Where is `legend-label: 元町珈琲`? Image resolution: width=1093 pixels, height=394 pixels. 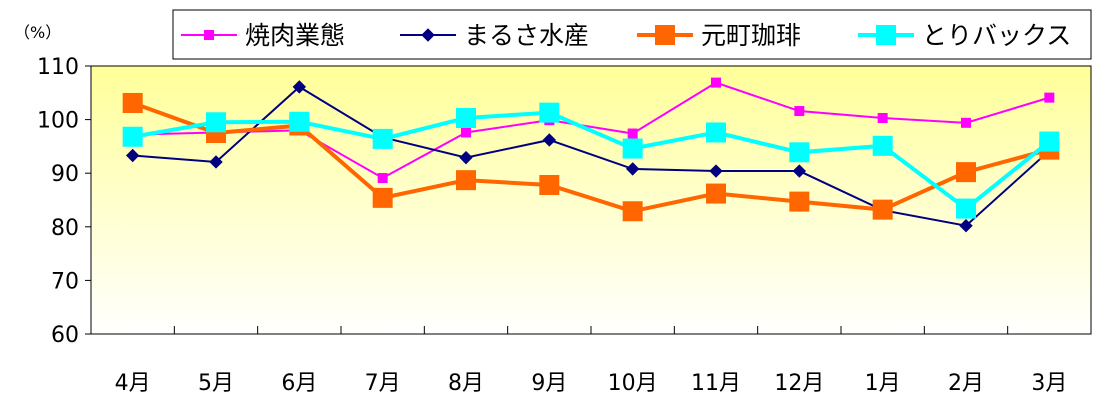 legend-label: 元町珈琲 is located at coordinates (751, 35).